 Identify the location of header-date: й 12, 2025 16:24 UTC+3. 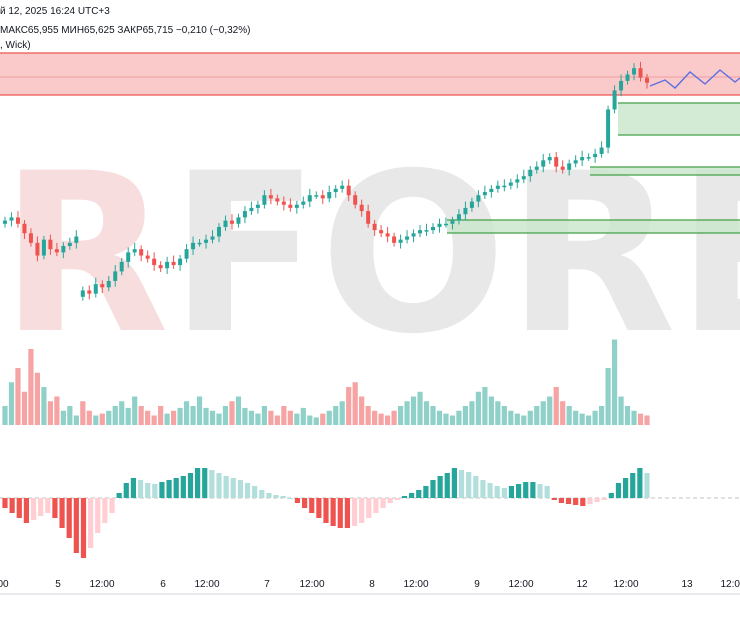
(55, 11).